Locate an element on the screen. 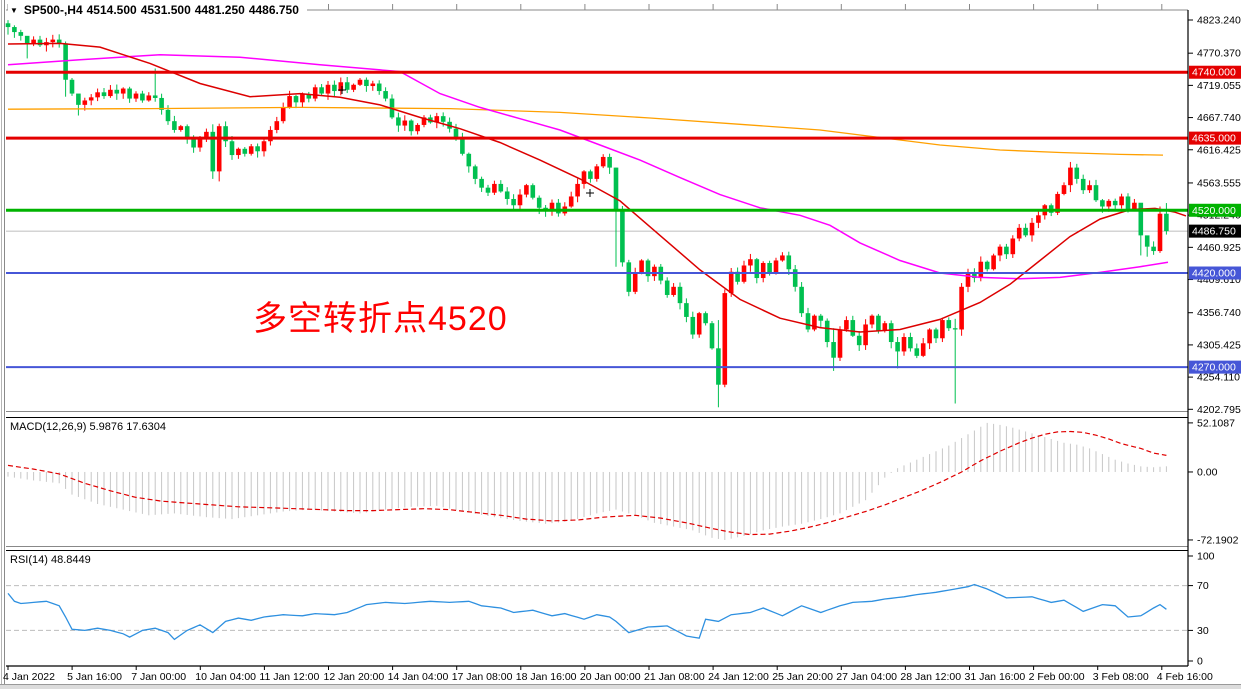 This screenshot has width=1241, height=689. macd-axis-label: -72.1902 is located at coordinates (1218, 540).